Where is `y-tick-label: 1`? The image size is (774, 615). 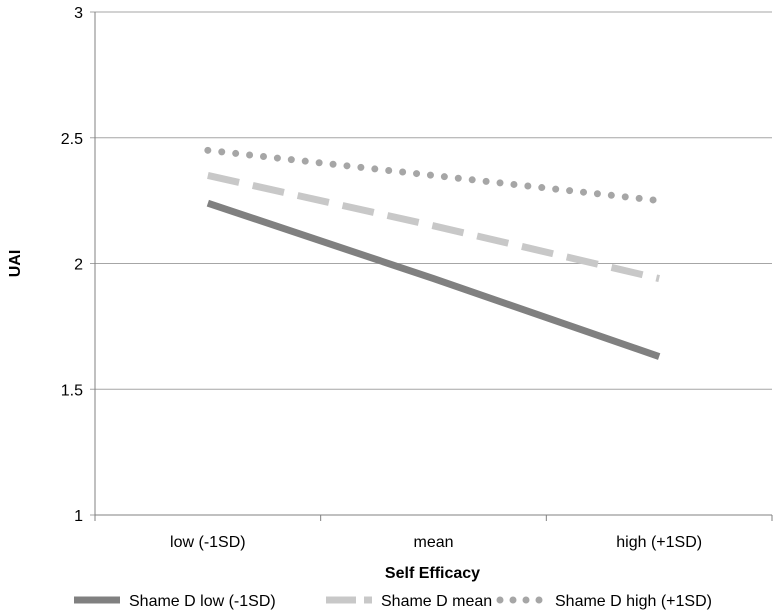 y-tick-label: 1 is located at coordinates (78, 516).